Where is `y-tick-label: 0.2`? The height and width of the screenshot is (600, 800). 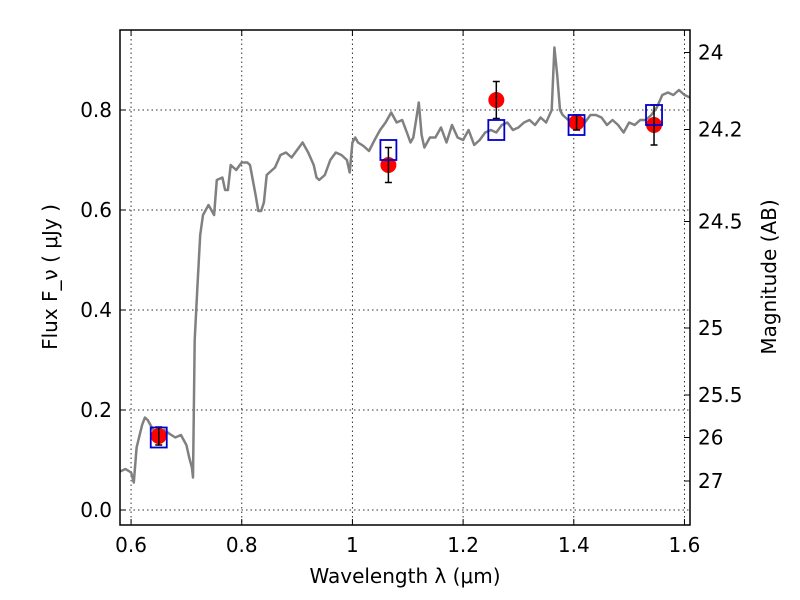
y-tick-label: 0.2 is located at coordinates (96, 410).